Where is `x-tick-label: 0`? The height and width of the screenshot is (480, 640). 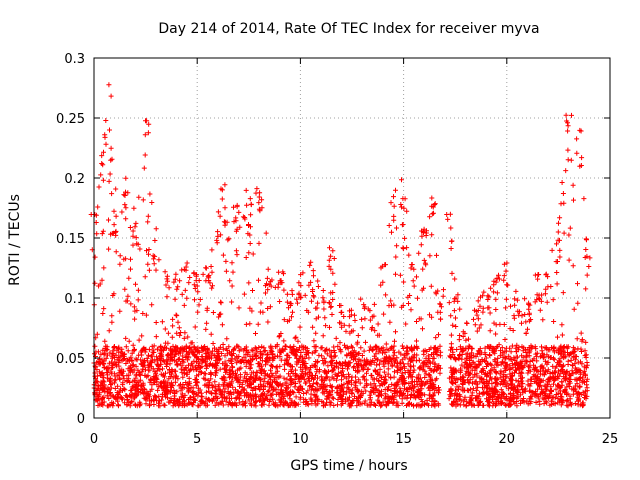 x-tick-label: 0 is located at coordinates (94, 439).